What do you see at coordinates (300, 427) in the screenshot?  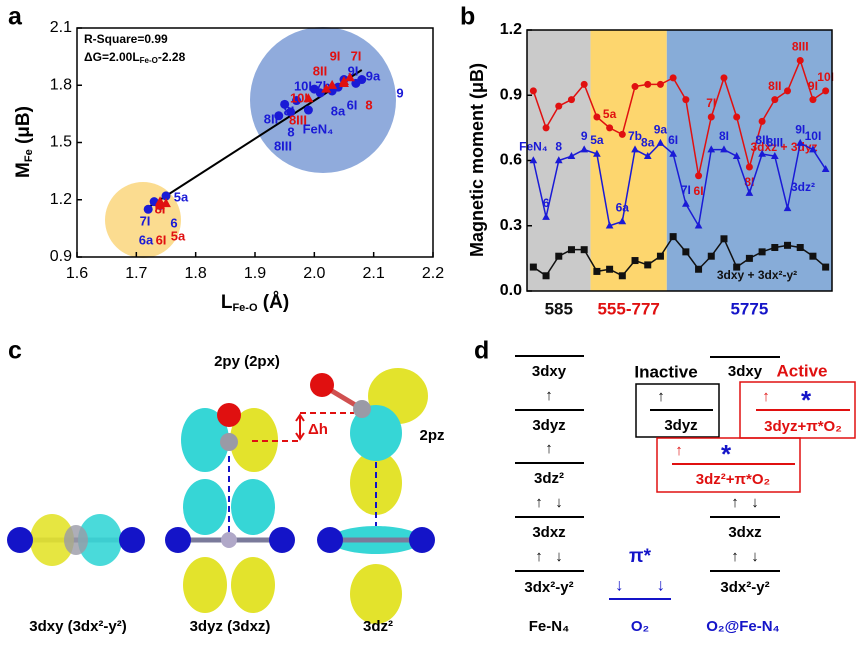 I see `height-arrow` at bounding box center [300, 427].